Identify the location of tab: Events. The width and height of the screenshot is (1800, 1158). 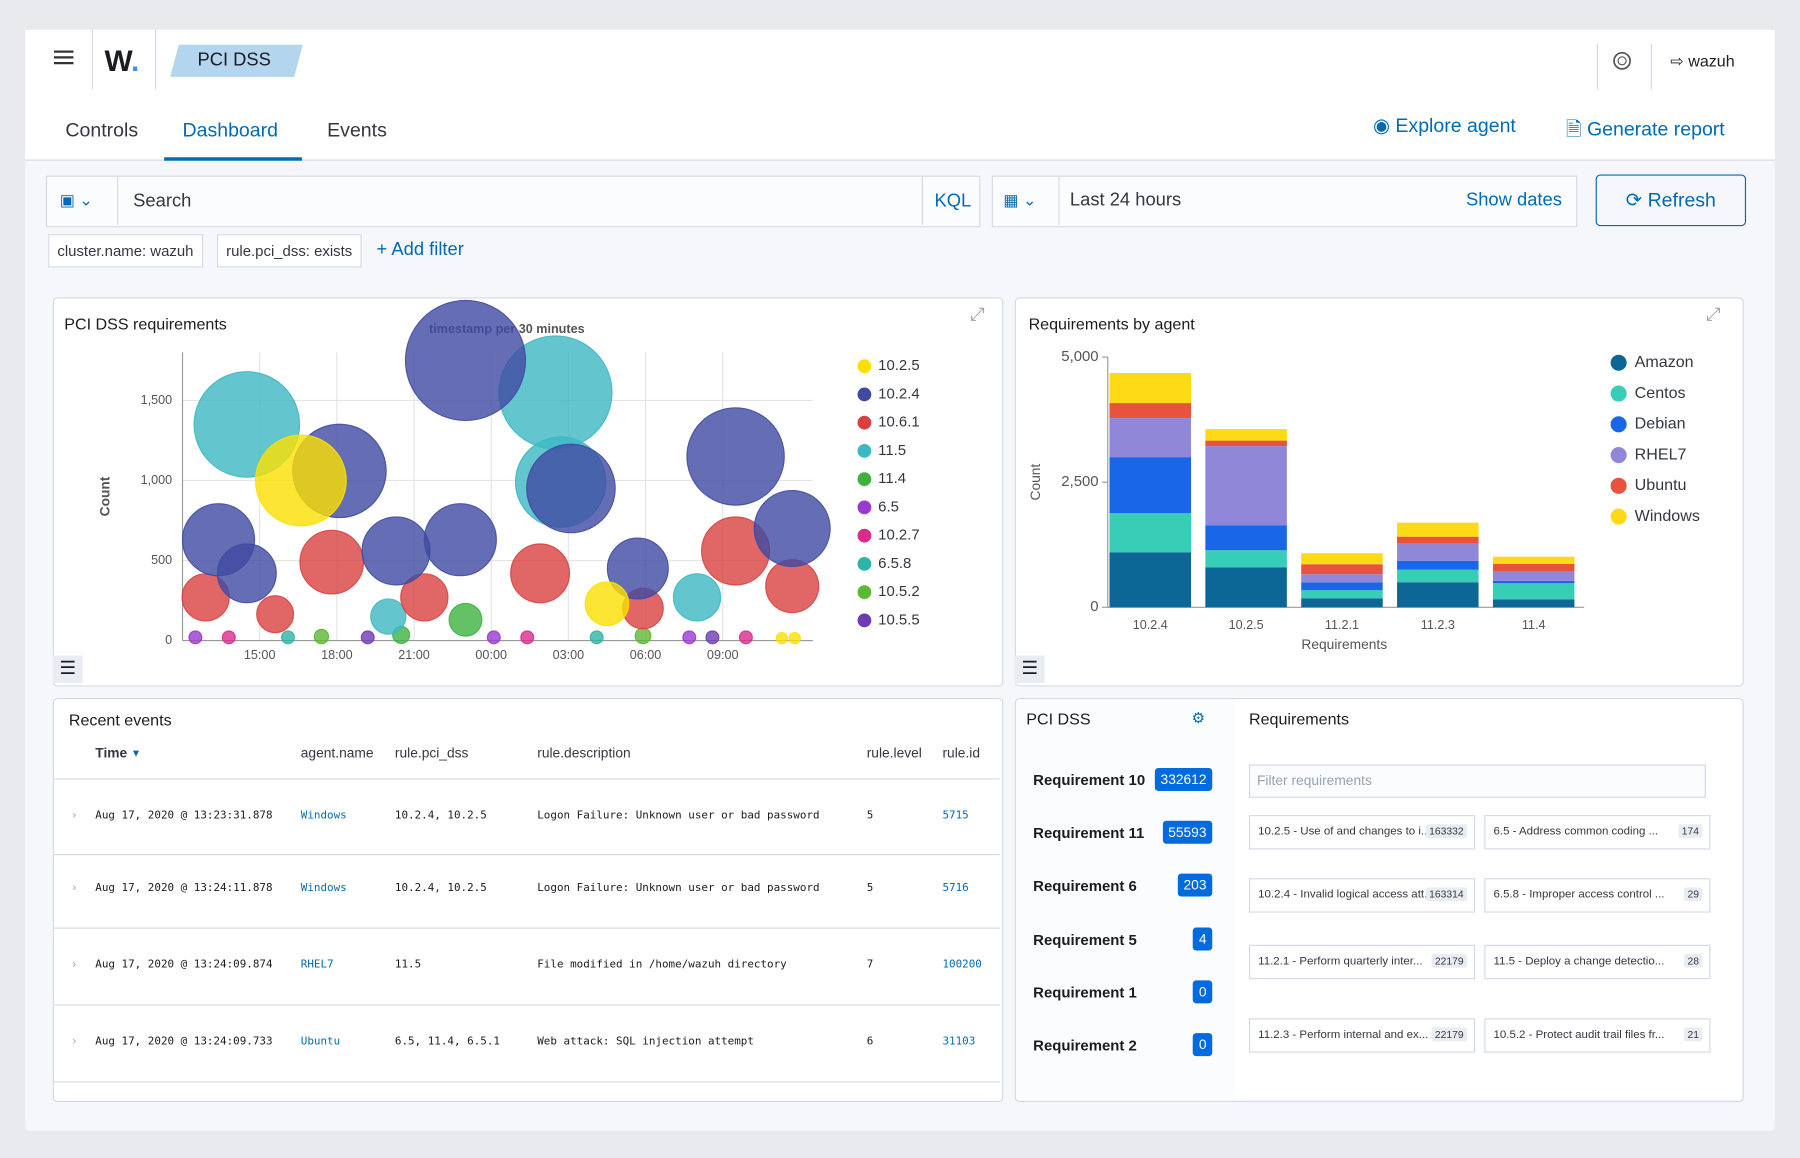
(357, 130).